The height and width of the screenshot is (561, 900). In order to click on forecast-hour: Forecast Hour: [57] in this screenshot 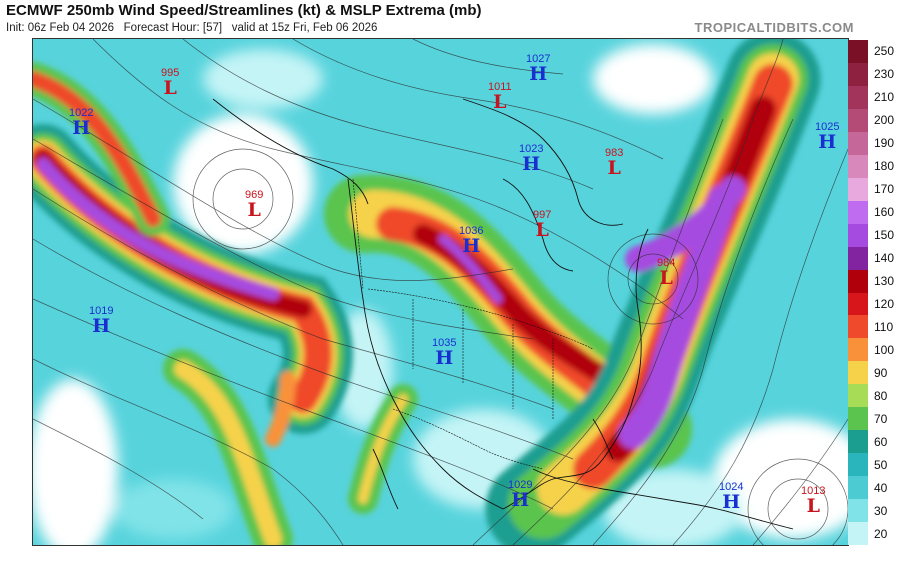, I will do `click(173, 28)`.